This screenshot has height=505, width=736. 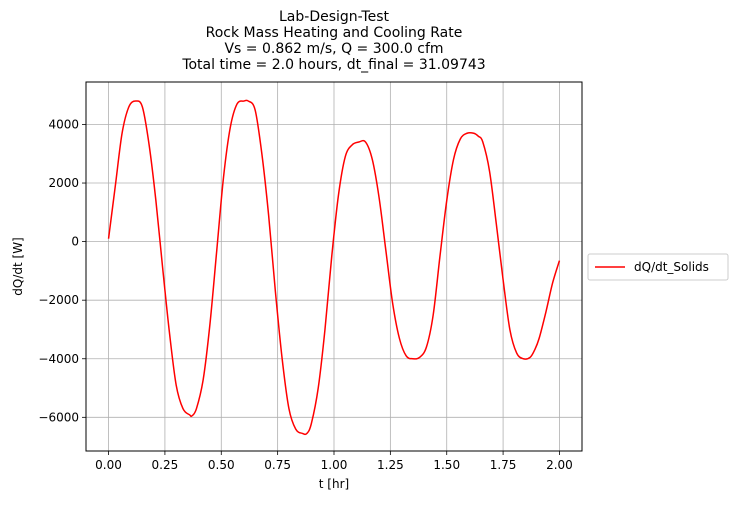 I want to click on y-tick-label: 2000, so click(x=63, y=183).